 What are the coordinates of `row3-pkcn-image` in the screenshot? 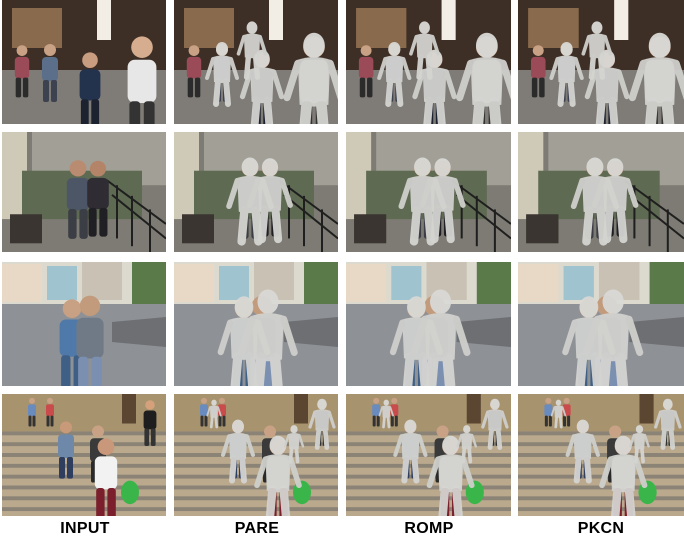 It's located at (601, 324).